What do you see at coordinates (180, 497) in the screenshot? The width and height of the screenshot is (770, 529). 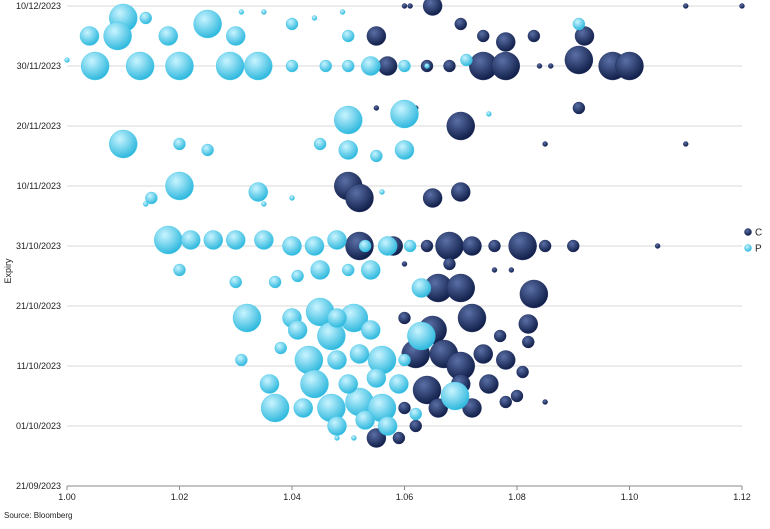 I see `x-tick-label: 1.02` at bounding box center [180, 497].